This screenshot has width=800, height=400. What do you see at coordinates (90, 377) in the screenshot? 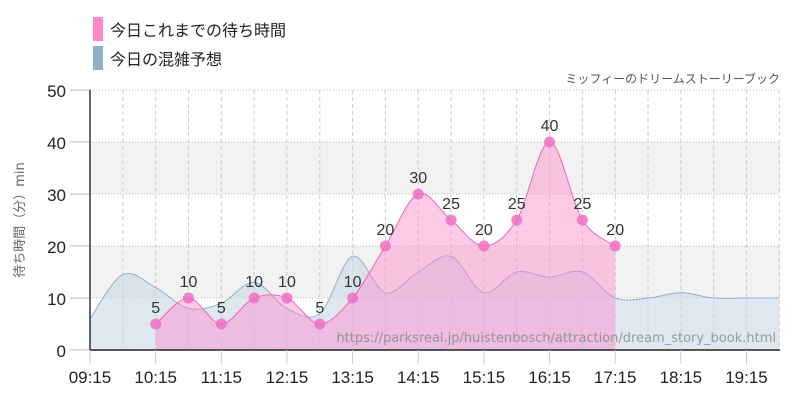
I see `x-tick-label: 09:15` at bounding box center [90, 377].